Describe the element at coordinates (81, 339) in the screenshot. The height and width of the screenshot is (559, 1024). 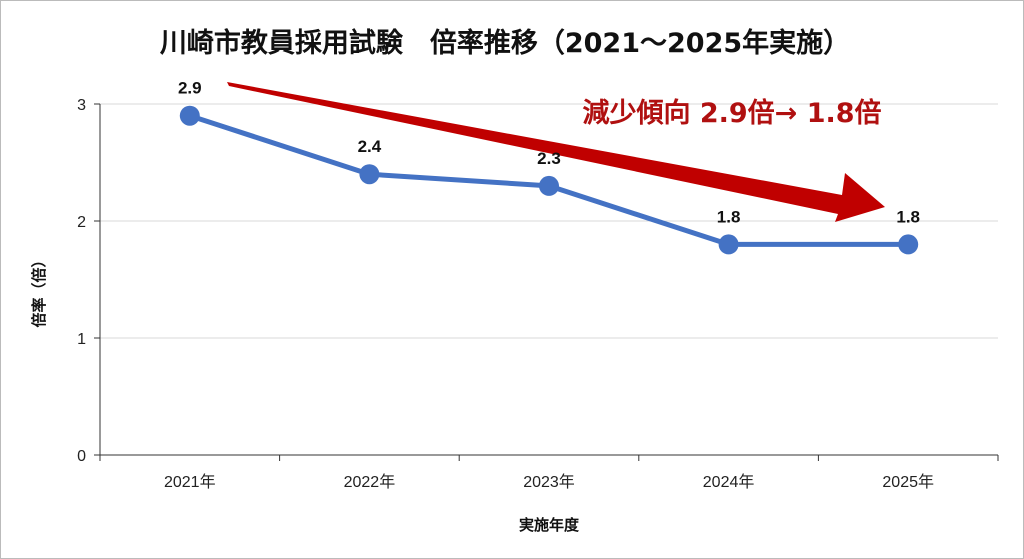
I see `y-tick-label: 1` at that location.